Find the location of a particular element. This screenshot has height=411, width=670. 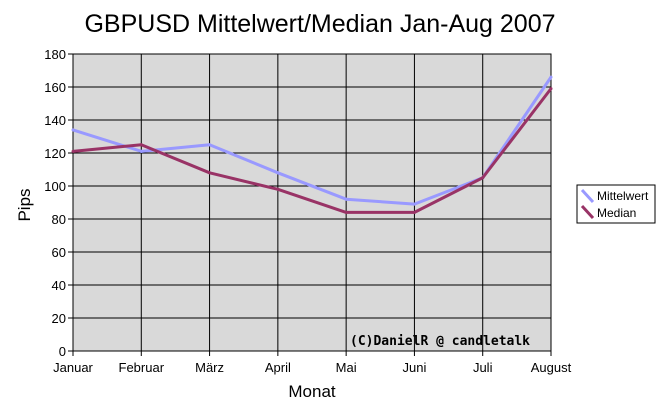

legend-swatch-median is located at coordinates (587, 212).